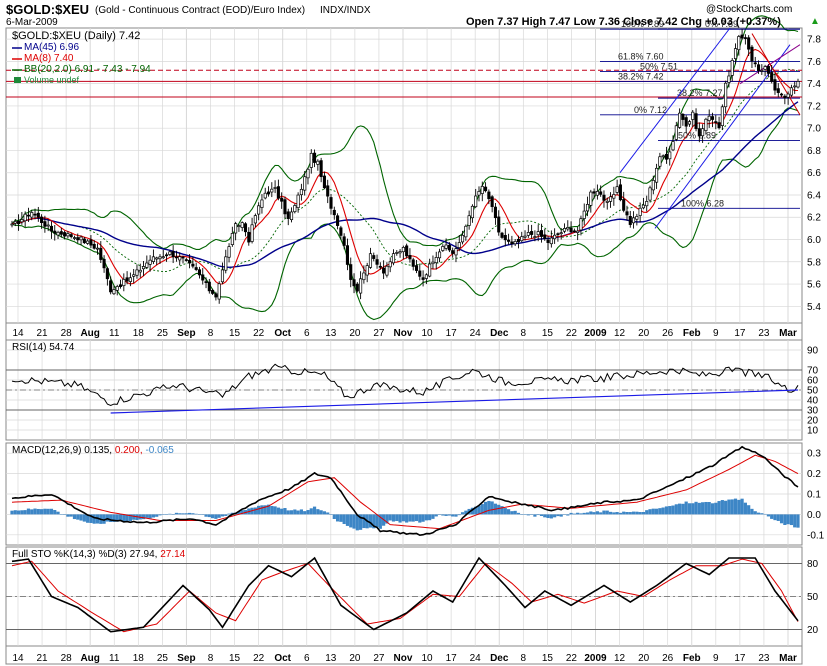 Image resolution: width=827 pixels, height=666 pixels. I want to click on y-tick-label: 30, so click(813, 411).